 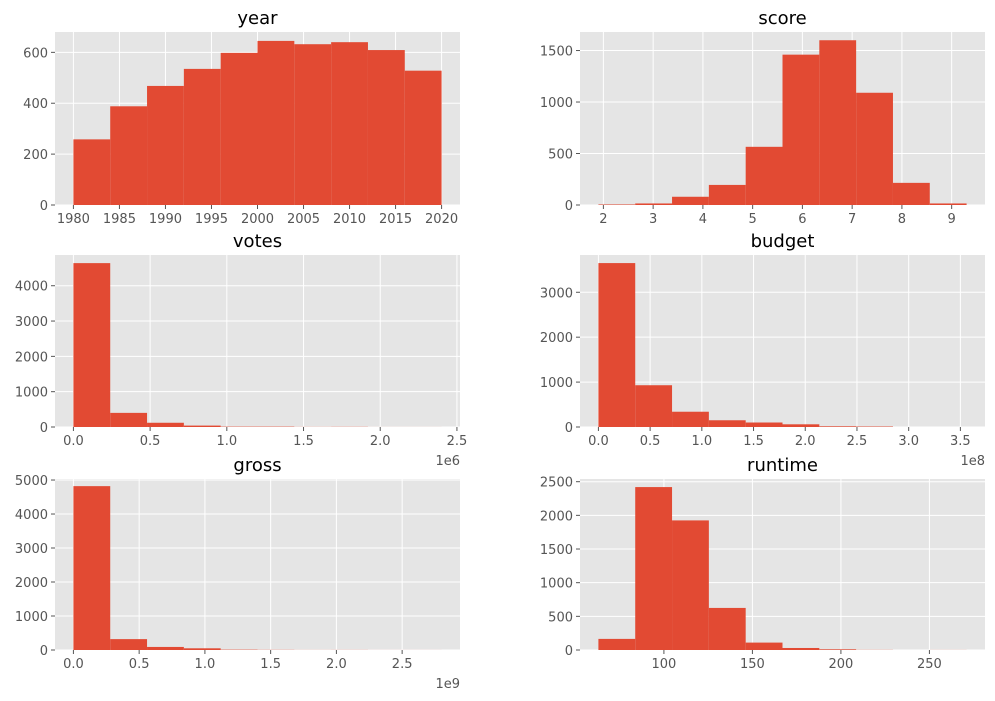 What do you see at coordinates (752, 664) in the screenshot?
I see `x-tick-label: 150` at bounding box center [752, 664].